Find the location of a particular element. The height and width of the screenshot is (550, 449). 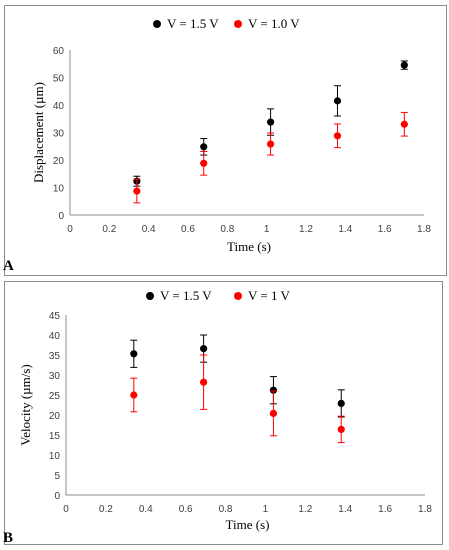

y-tick-label: 50 is located at coordinates (59, 79).